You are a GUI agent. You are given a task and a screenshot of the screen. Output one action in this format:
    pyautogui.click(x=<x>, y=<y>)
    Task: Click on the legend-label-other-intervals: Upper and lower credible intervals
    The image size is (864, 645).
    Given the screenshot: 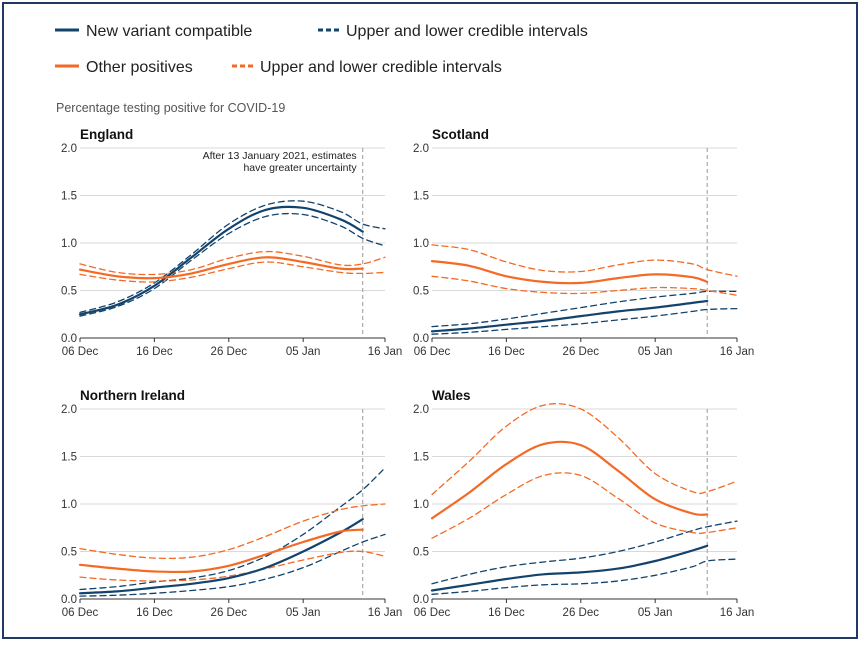 What is the action you would take?
    pyautogui.click(x=381, y=67)
    